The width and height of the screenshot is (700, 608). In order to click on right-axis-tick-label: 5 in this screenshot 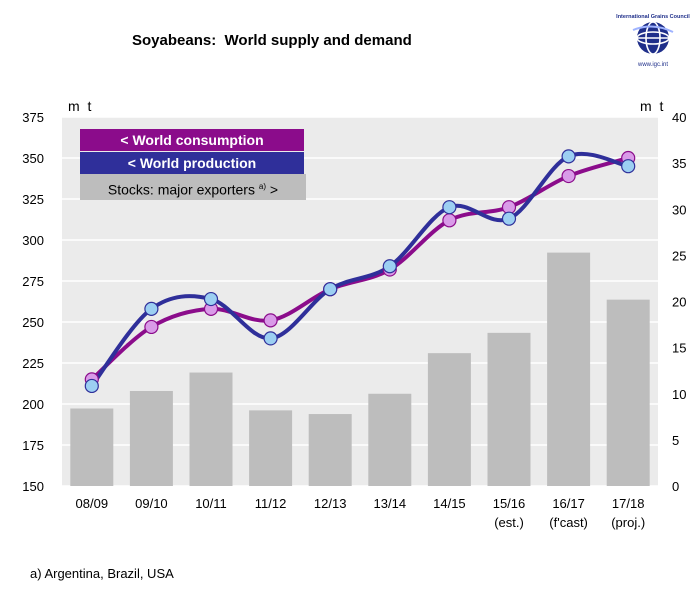, I will do `click(675, 440)`.